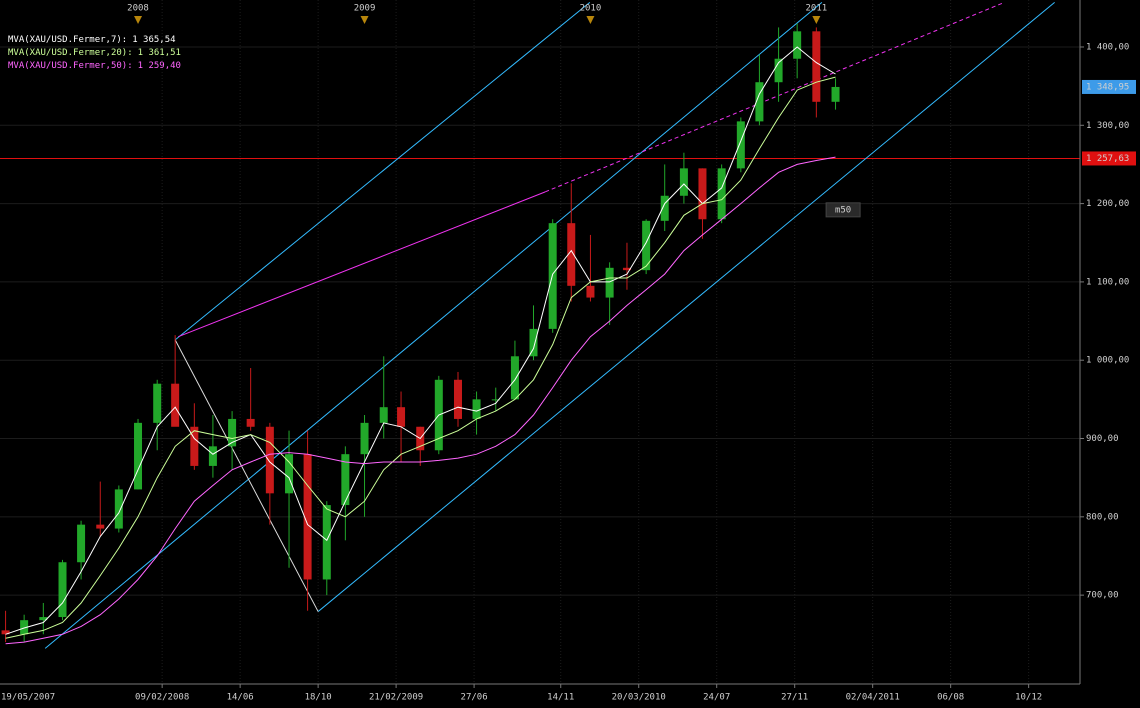 The width and height of the screenshot is (1140, 708). Describe the element at coordinates (396, 698) in the screenshot. I see `x-tick-label: 21/02/2009` at that location.